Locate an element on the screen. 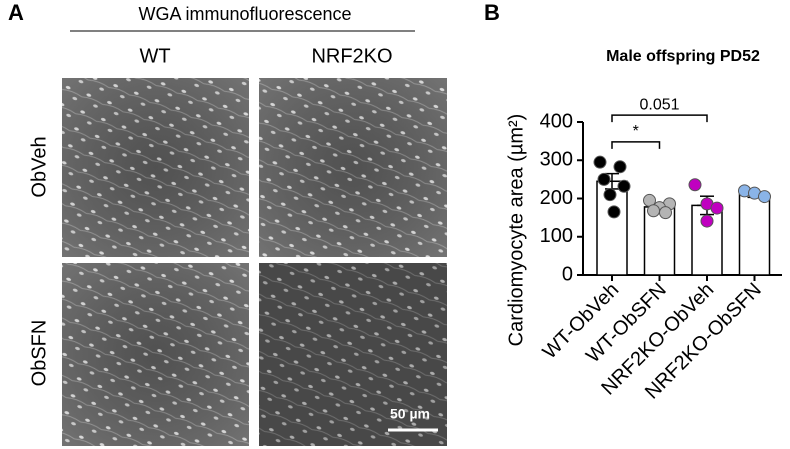 This screenshot has height=449, width=790. row-label: ObSFN is located at coordinates (39, 353).